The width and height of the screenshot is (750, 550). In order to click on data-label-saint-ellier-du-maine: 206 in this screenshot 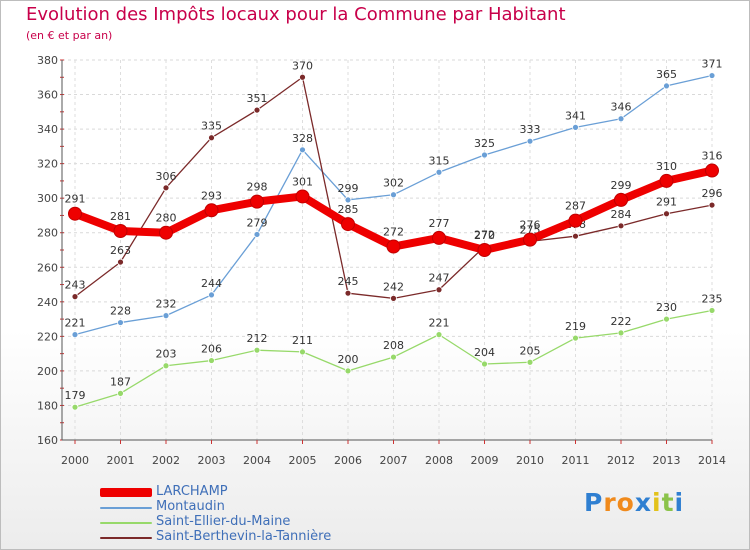, I will do `click(211, 349)`.